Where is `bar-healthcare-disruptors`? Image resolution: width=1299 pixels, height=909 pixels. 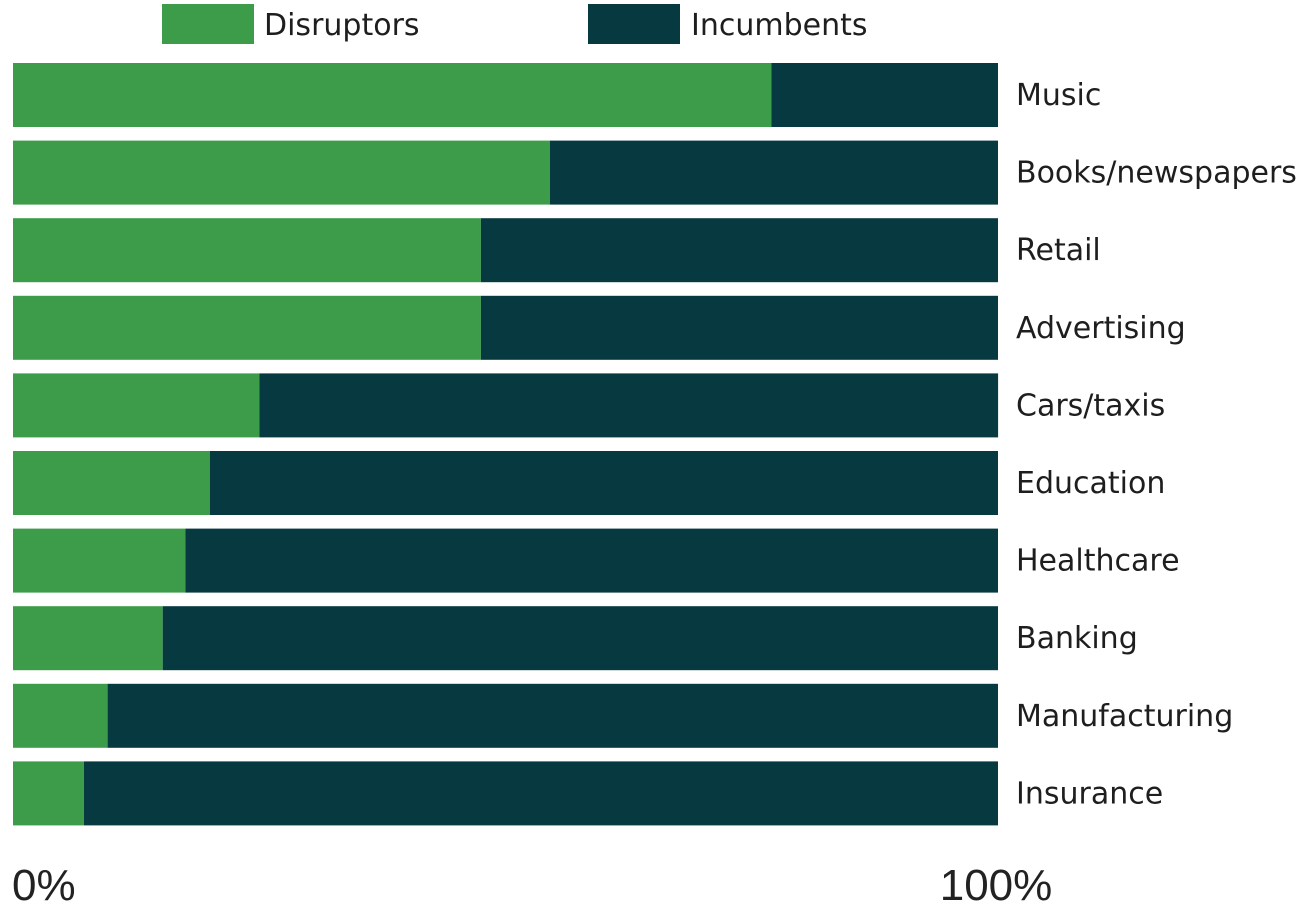 bar-healthcare-disruptors is located at coordinates (99, 560).